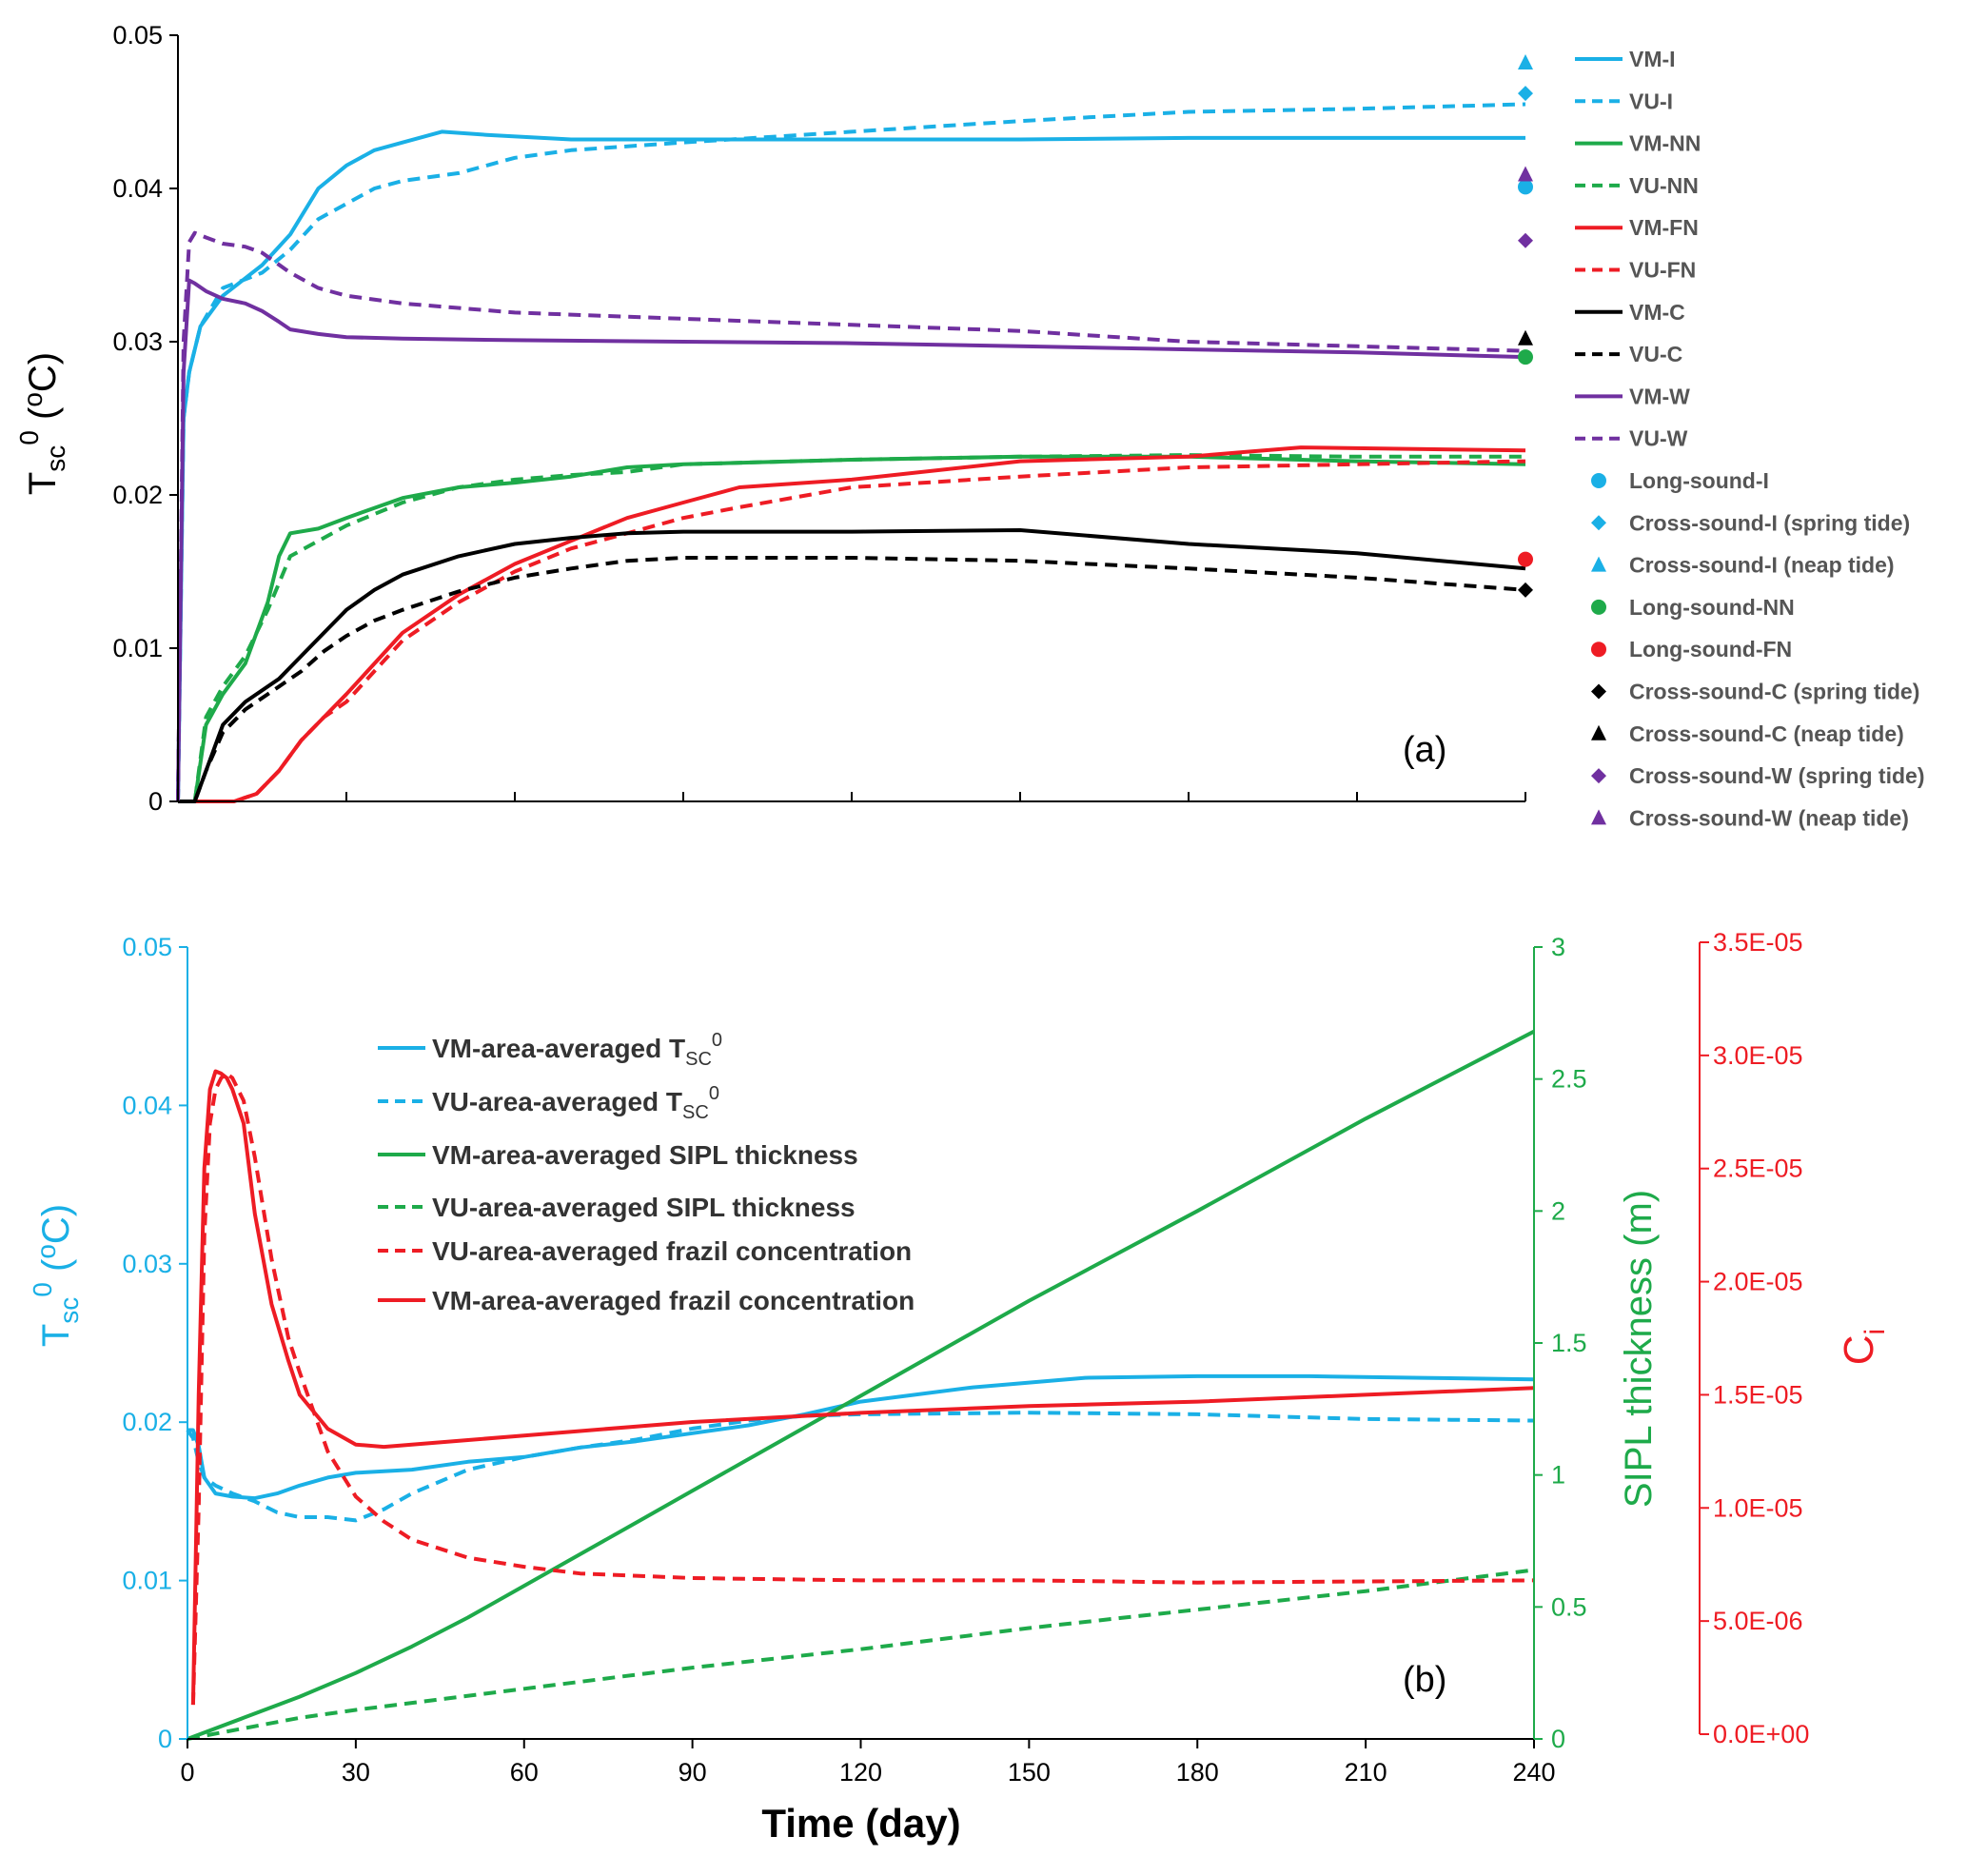 This screenshot has height=1876, width=1967. What do you see at coordinates (1598, 691) in the screenshot?
I see `legend-swatch-cross-sound-c-spring-tide` at bounding box center [1598, 691].